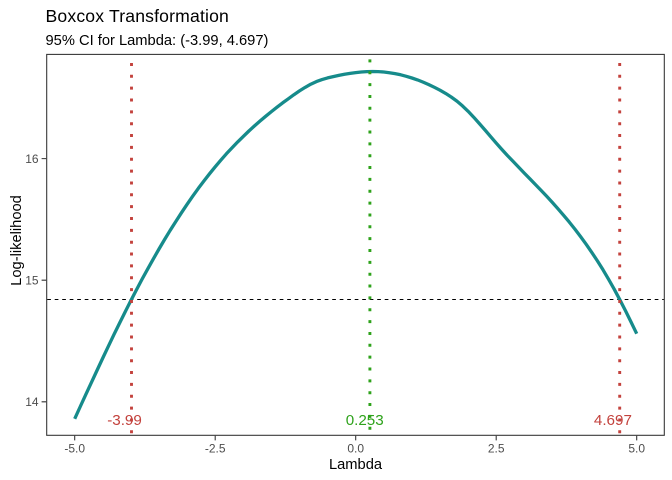 Image resolution: width=672 pixels, height=480 pixels. What do you see at coordinates (496, 448) in the screenshot?
I see `svg-text: 2.5` at bounding box center [496, 448].